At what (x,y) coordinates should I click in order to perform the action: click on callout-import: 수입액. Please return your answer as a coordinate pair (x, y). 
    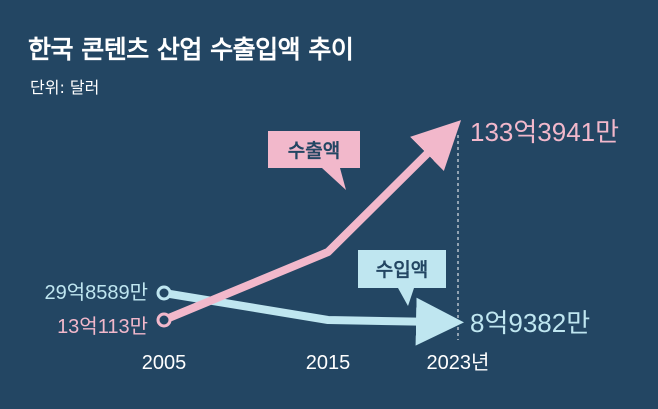
    Looking at the image, I should click on (402, 278).